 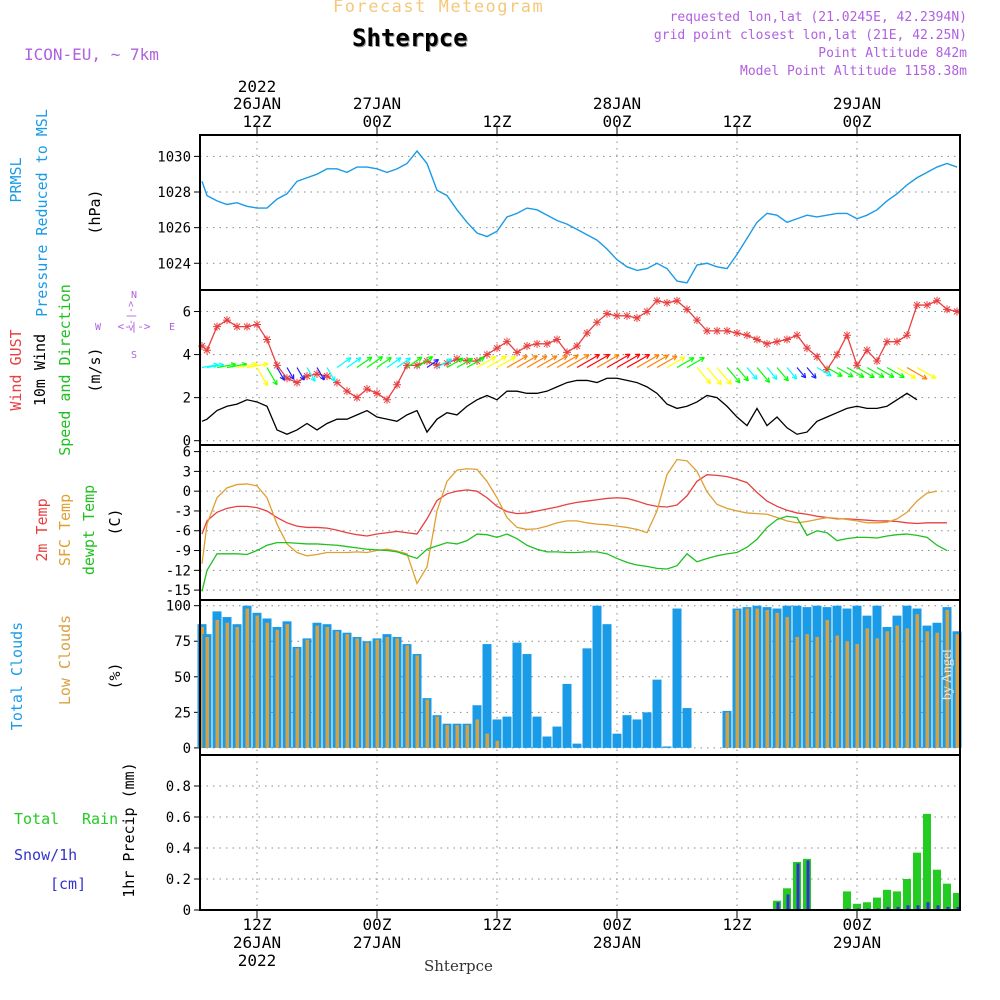 I want to click on precip-axis-label: 1hr Precip (mm), so click(x=129, y=829).